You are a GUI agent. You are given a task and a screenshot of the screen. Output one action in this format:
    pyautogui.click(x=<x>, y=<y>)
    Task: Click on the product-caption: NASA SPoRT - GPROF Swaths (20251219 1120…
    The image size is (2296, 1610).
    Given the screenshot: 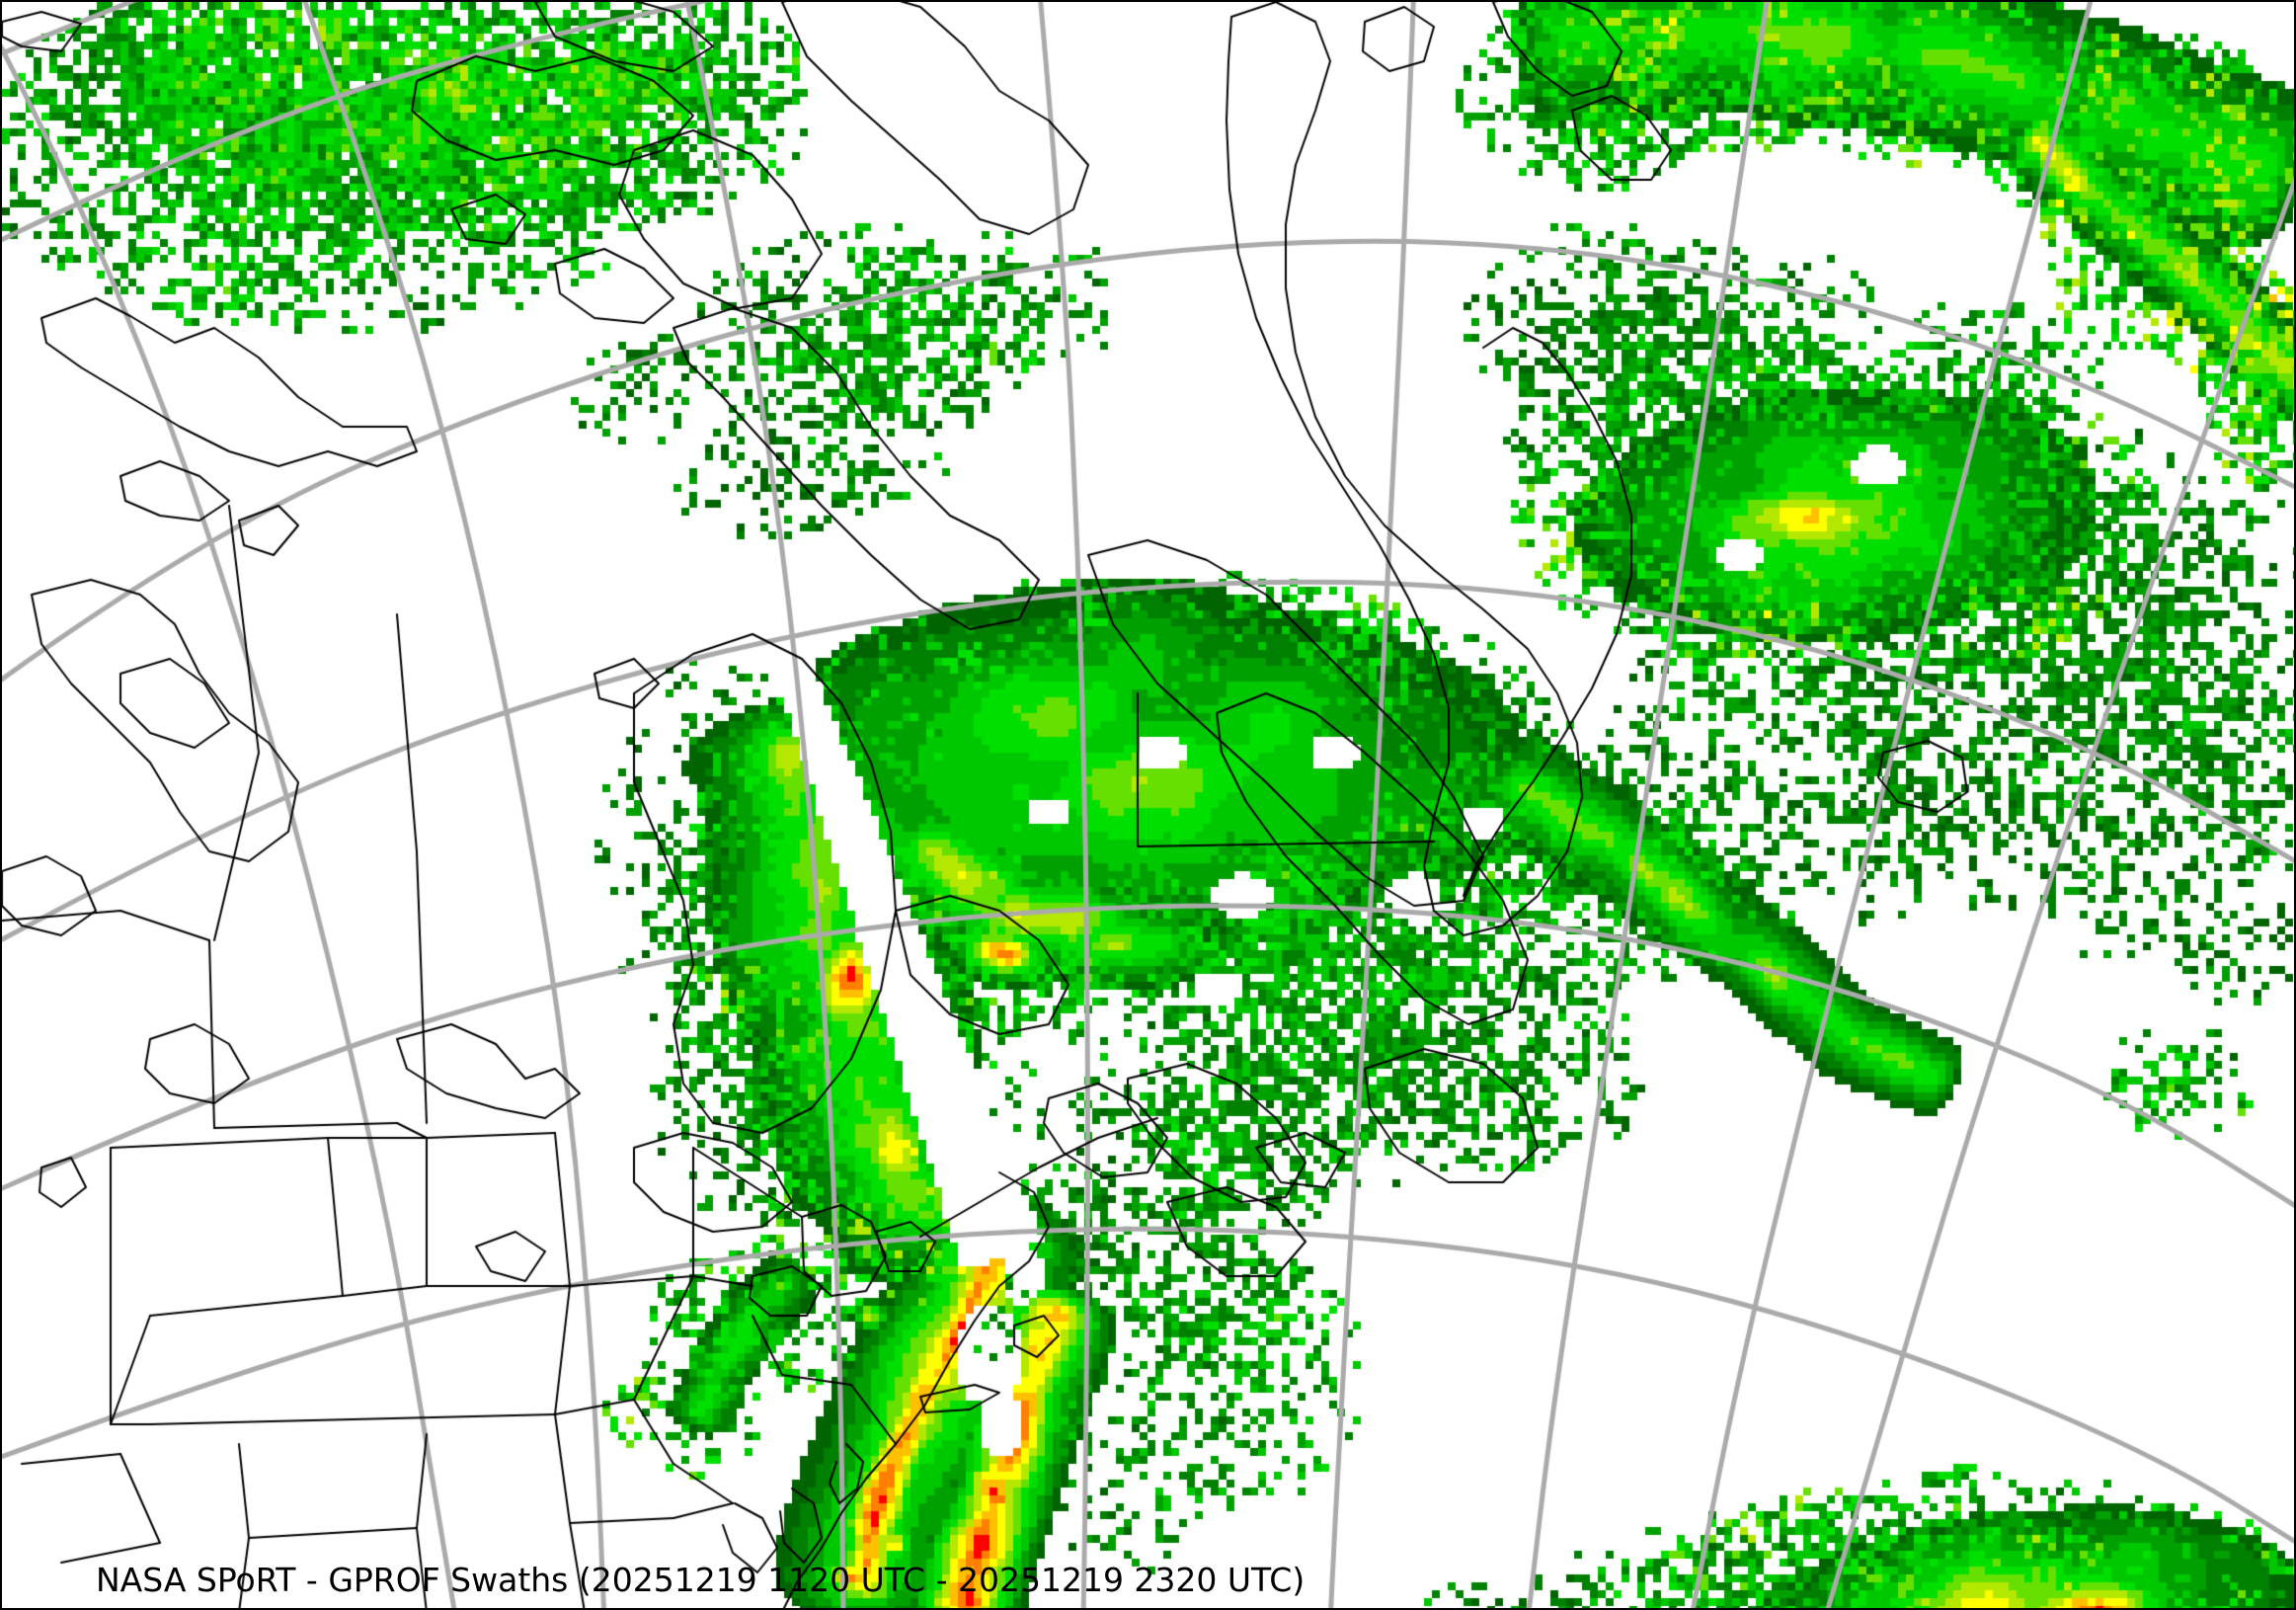 What is the action you would take?
    pyautogui.click(x=701, y=1580)
    